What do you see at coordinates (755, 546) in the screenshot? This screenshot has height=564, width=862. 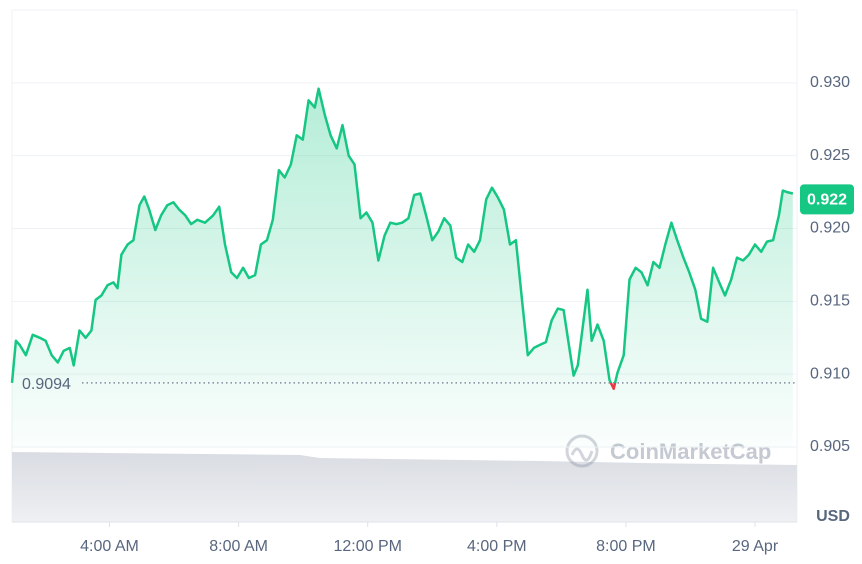 I see `x-tick-label: 29 Apr` at bounding box center [755, 546].